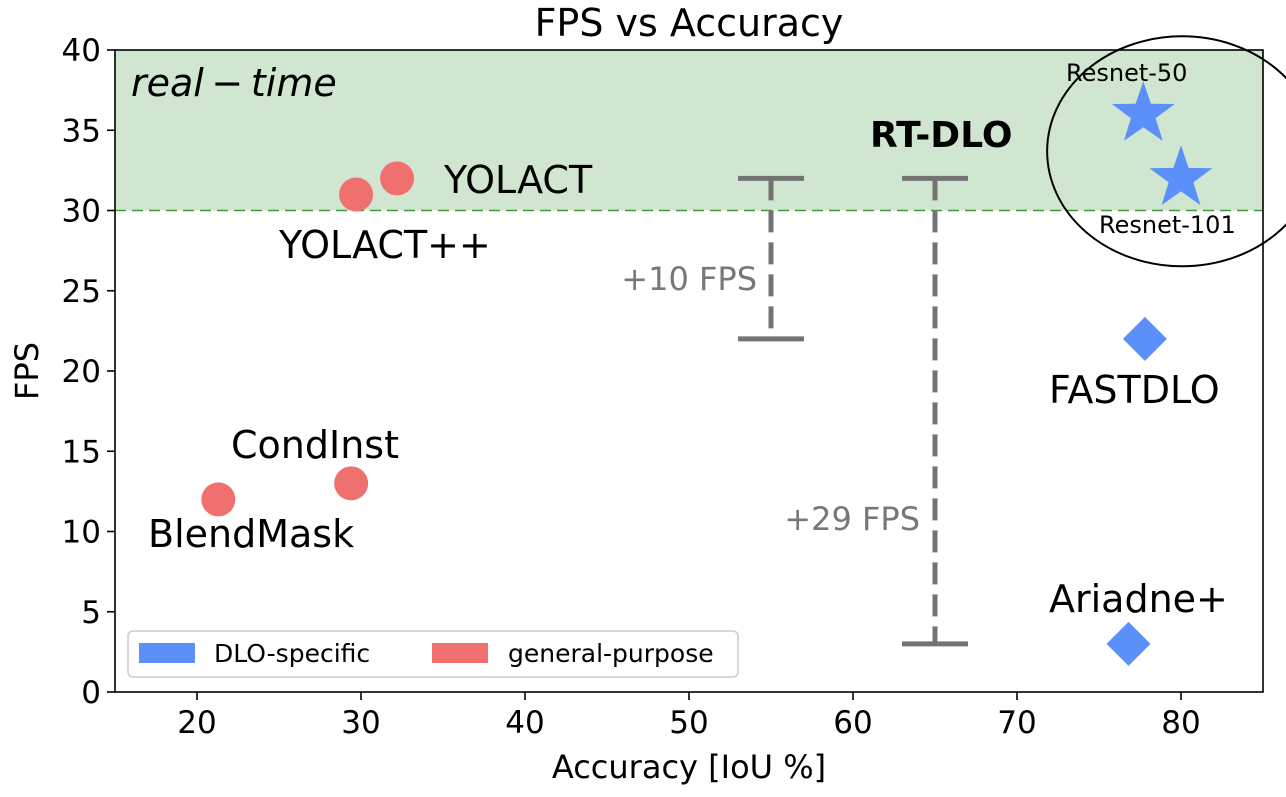 The width and height of the screenshot is (1286, 797). Describe the element at coordinates (611, 653) in the screenshot. I see `legend-label: general-purpose` at that location.